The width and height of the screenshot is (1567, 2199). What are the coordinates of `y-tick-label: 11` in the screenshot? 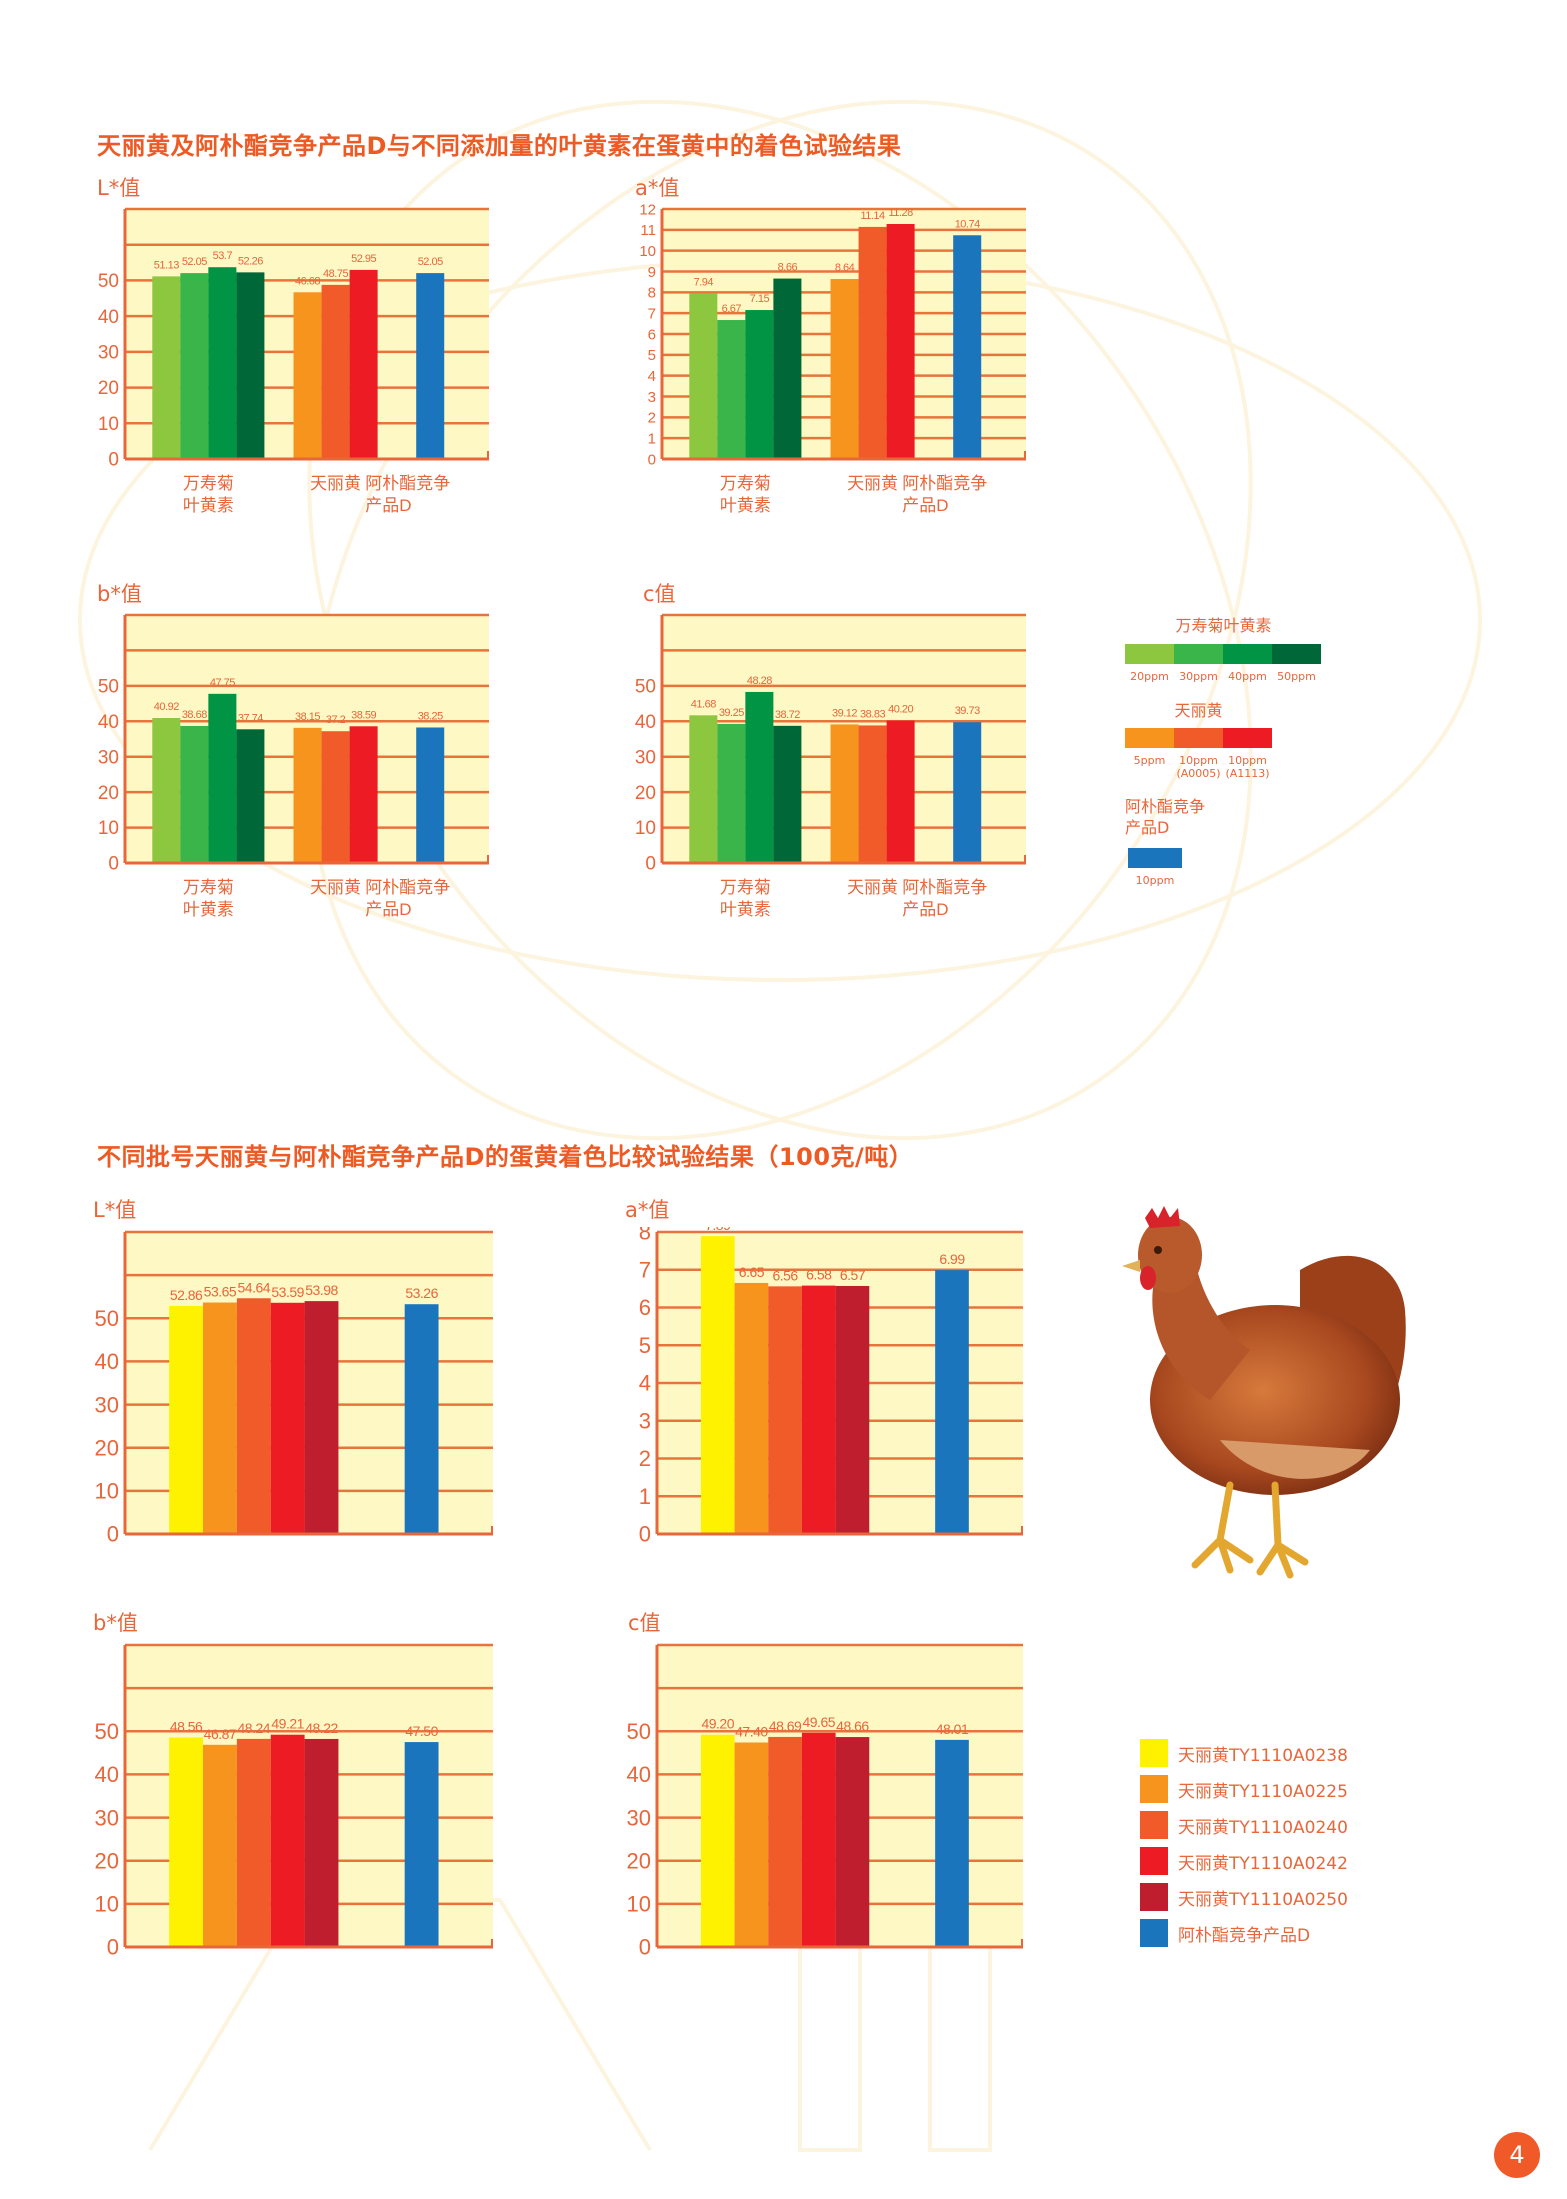 It's located at (648, 230).